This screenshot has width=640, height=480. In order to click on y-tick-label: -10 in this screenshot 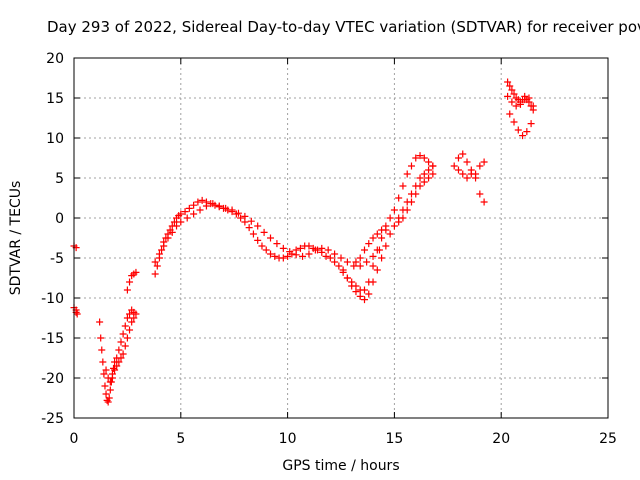, I will do `click(52, 299)`.